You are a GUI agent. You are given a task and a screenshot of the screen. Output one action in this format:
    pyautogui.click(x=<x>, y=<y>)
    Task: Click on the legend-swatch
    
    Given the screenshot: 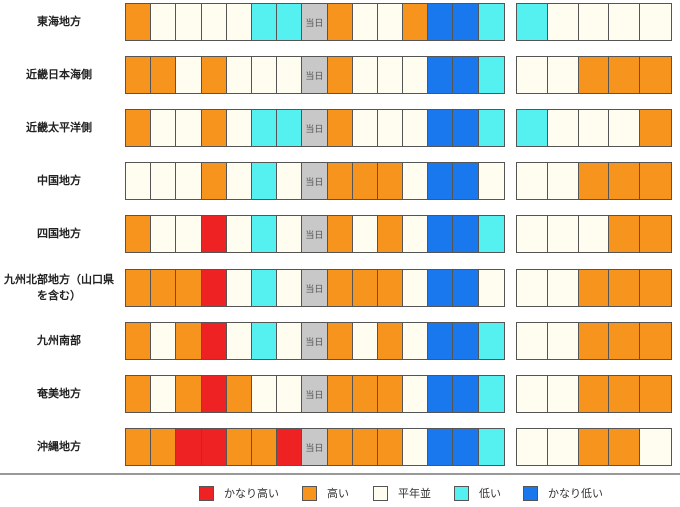 What is the action you would take?
    pyautogui.click(x=461, y=493)
    